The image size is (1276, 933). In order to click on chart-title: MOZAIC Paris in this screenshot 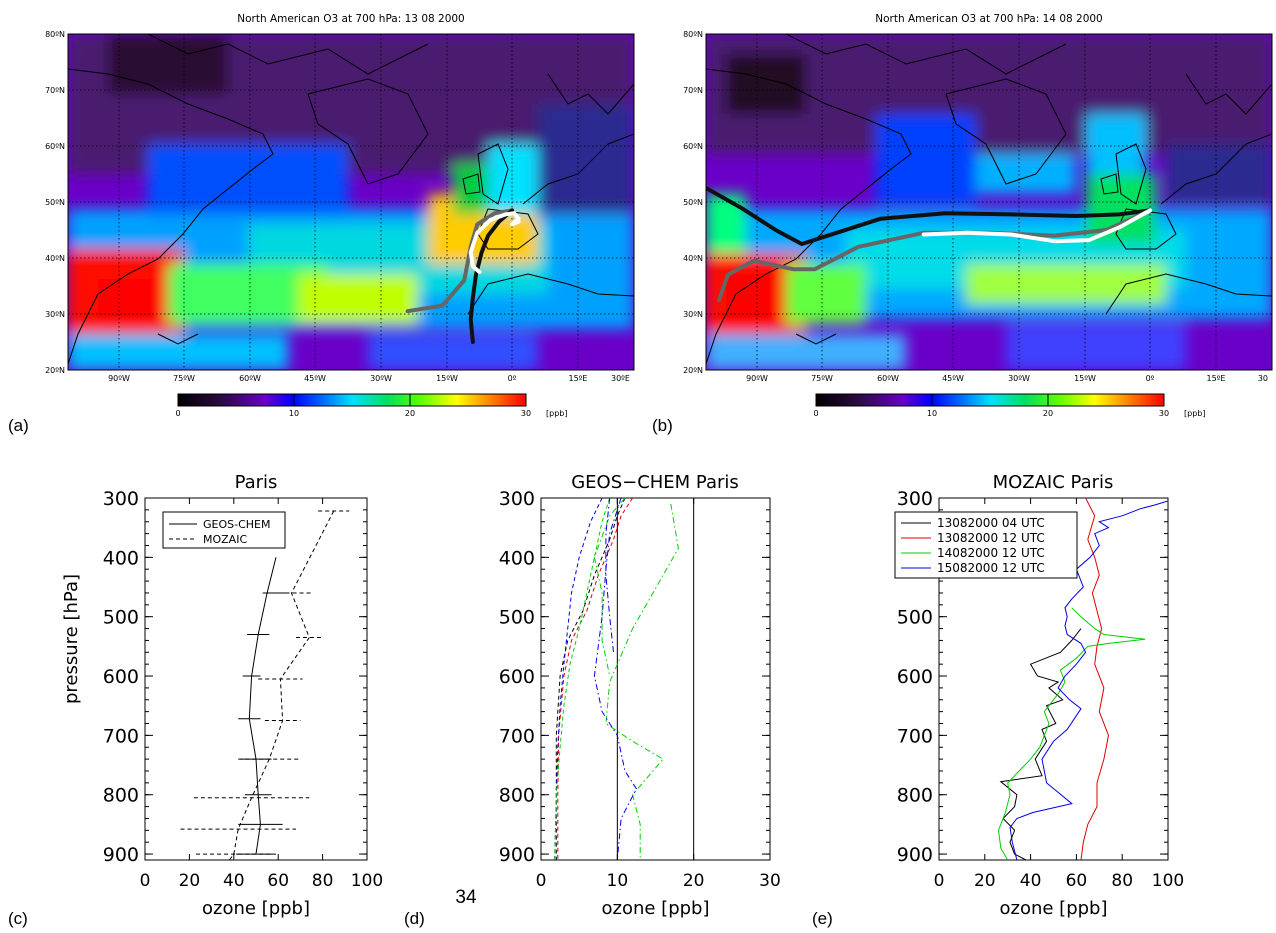, I will do `click(1053, 482)`.